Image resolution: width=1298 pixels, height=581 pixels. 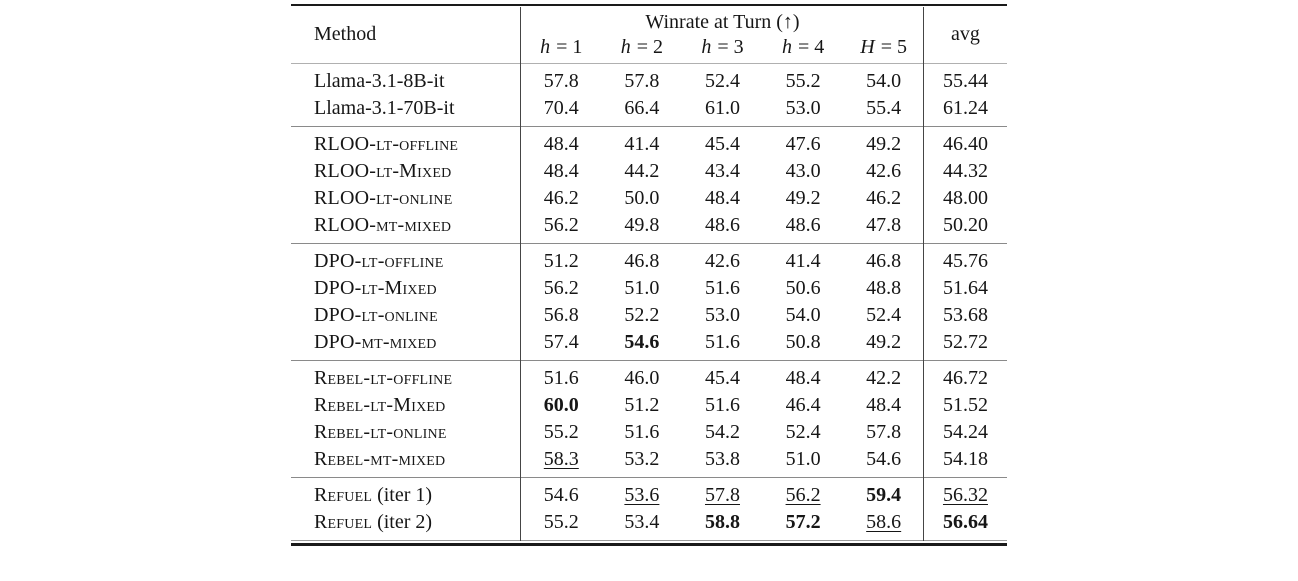 I want to click on avg-value-cell: 51.52, so click(x=965, y=405).